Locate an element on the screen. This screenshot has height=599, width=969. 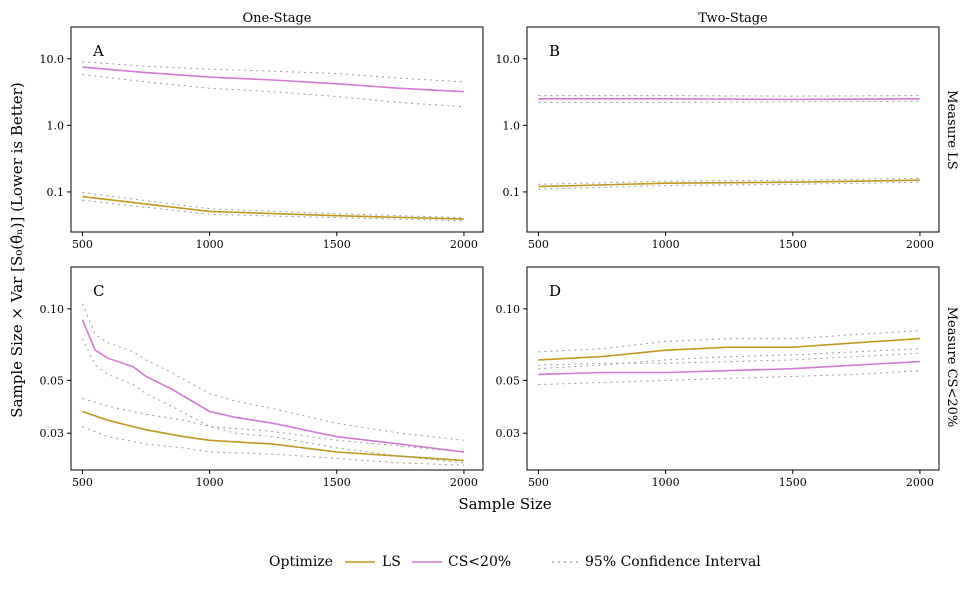
column-title-one-stage: One-Stage is located at coordinates (276, 18).